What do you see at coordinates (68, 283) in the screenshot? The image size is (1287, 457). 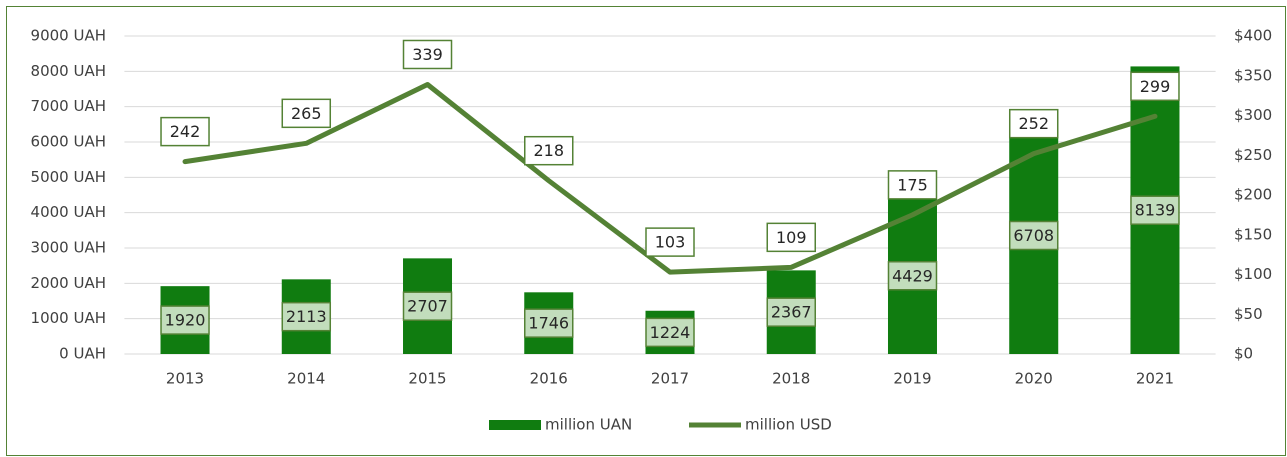 I see `y-tick-label: 2000 UAH` at bounding box center [68, 283].